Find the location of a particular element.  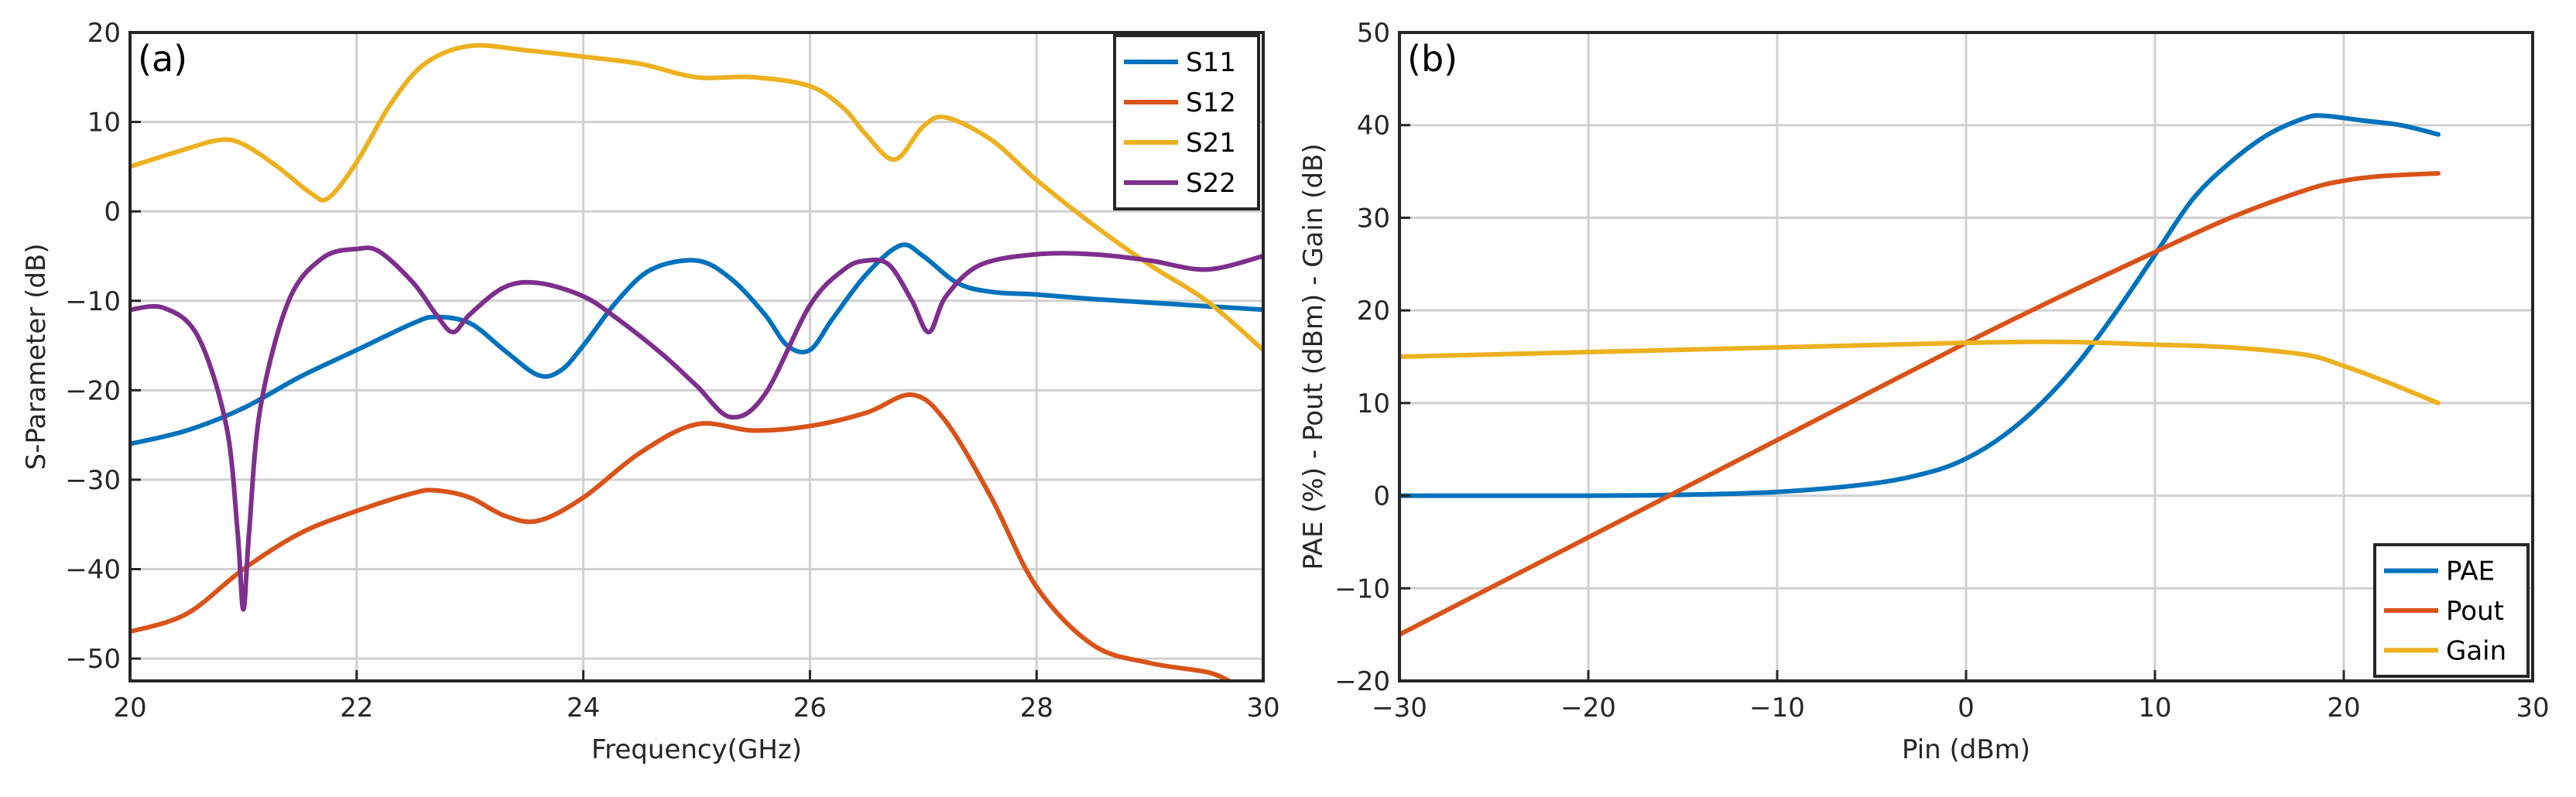

y-axis-label-b: PAE (%) - Pout (dBm) - Gain (dB) is located at coordinates (1313, 356).